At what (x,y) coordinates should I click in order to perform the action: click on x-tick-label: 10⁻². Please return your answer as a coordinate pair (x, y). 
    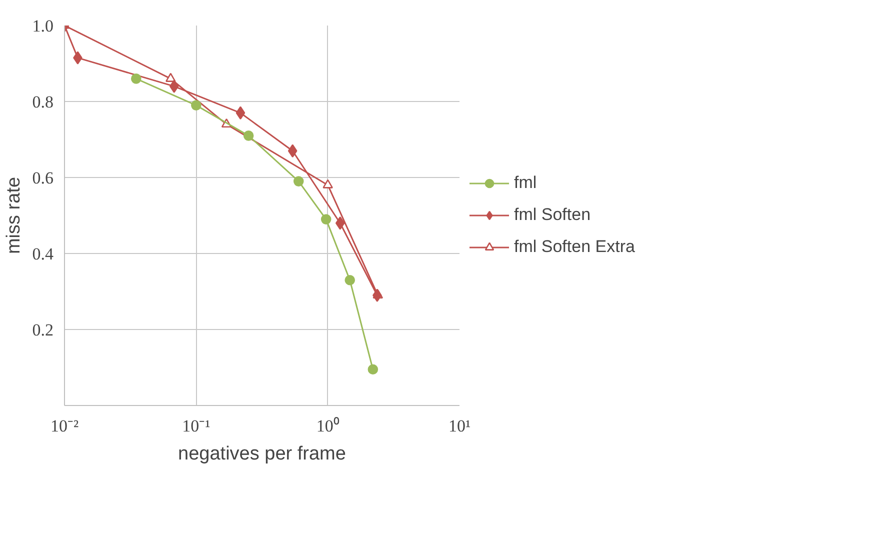
    Looking at the image, I should click on (64, 426).